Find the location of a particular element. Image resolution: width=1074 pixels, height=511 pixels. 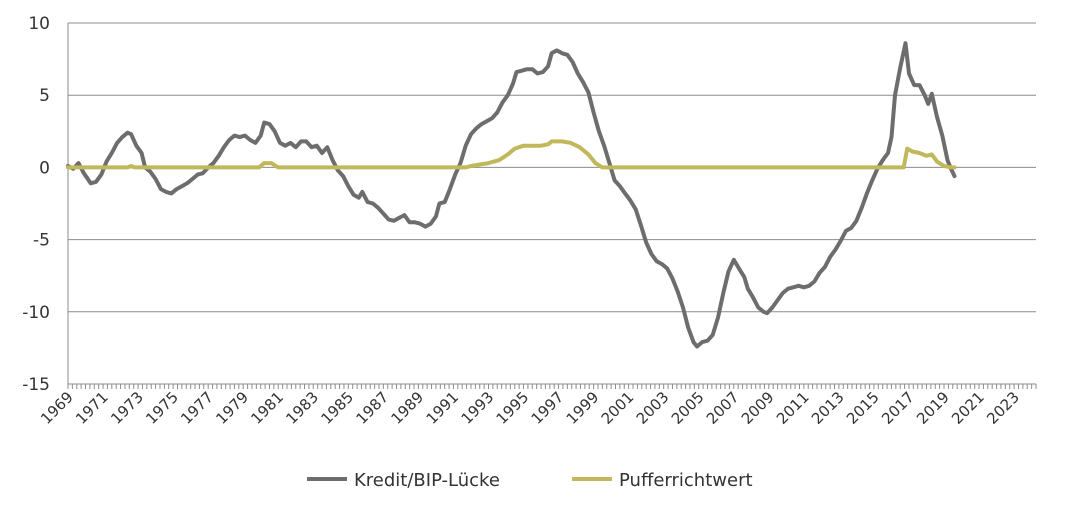

series-line-buffer-guide is located at coordinates (511, 154).